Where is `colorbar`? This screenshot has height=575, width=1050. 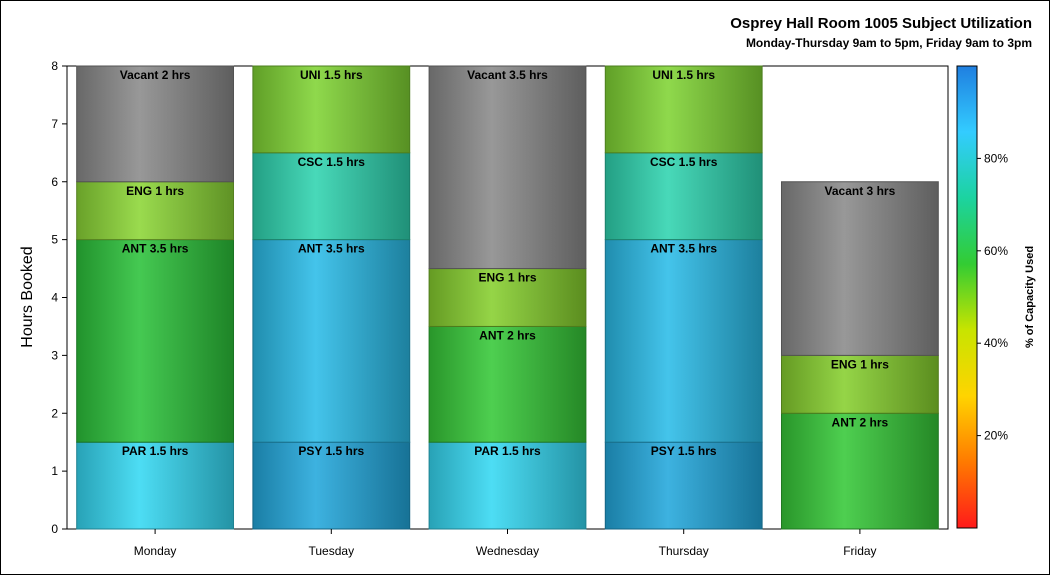
colorbar is located at coordinates (967, 297).